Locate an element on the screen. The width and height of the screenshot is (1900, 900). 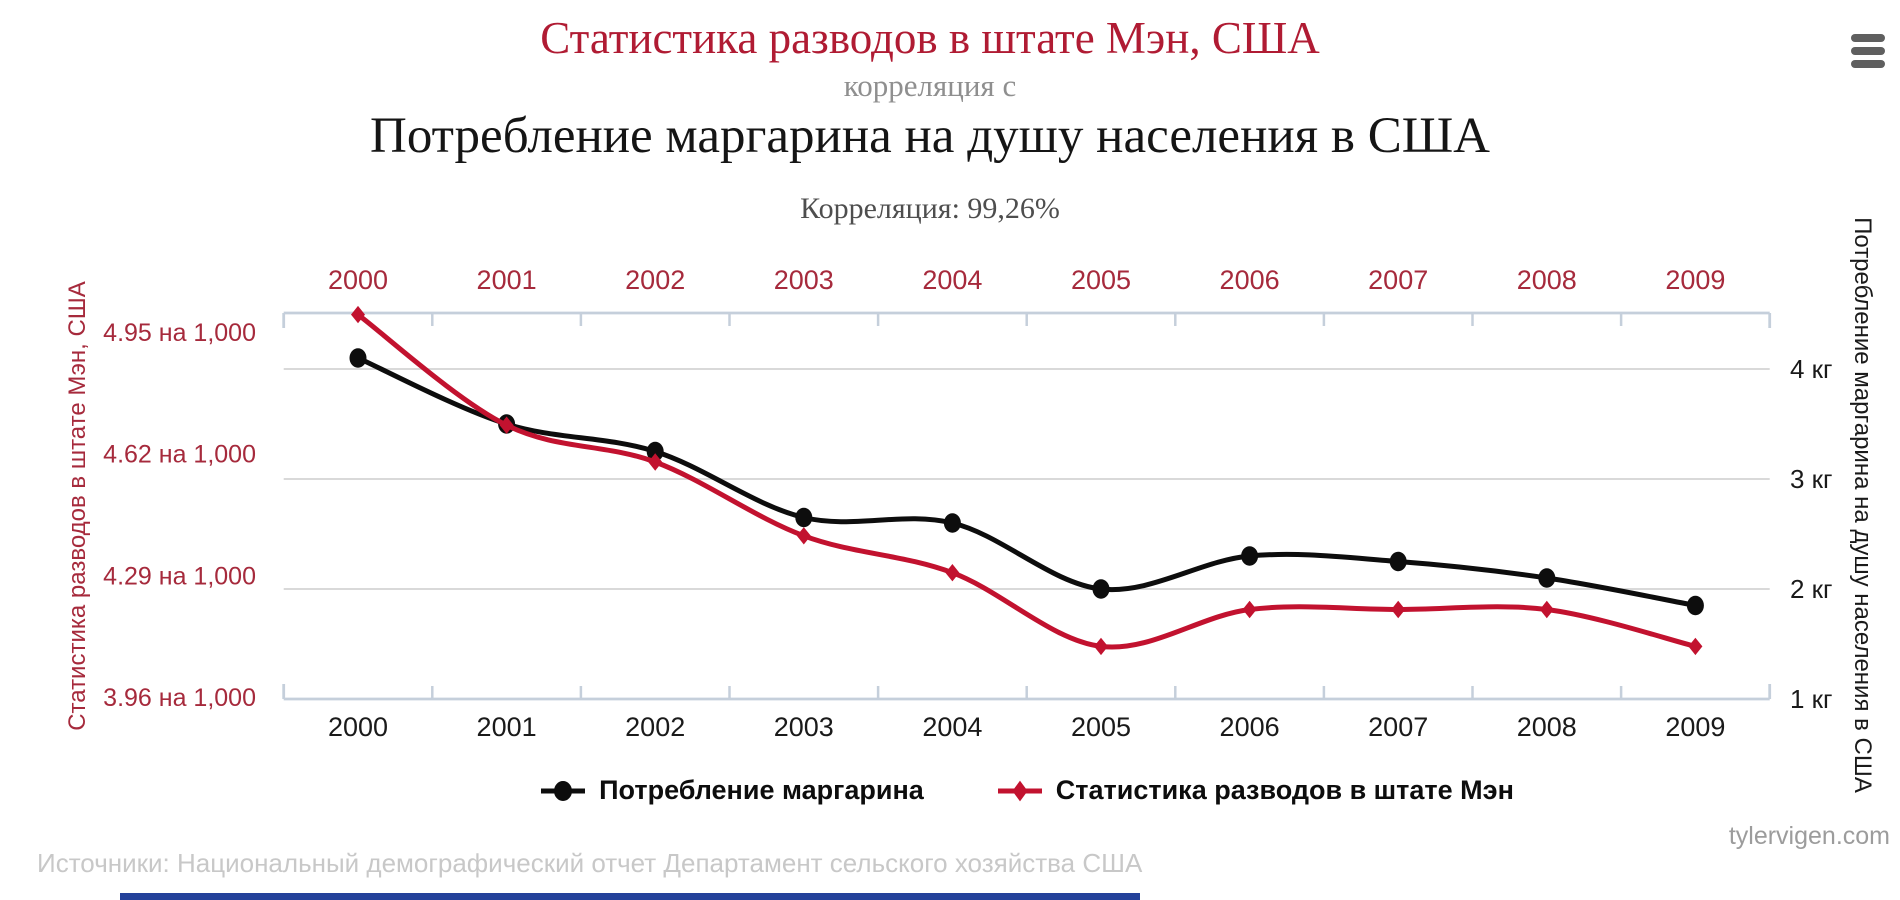
hamburger-icon is located at coordinates (1869, 51).